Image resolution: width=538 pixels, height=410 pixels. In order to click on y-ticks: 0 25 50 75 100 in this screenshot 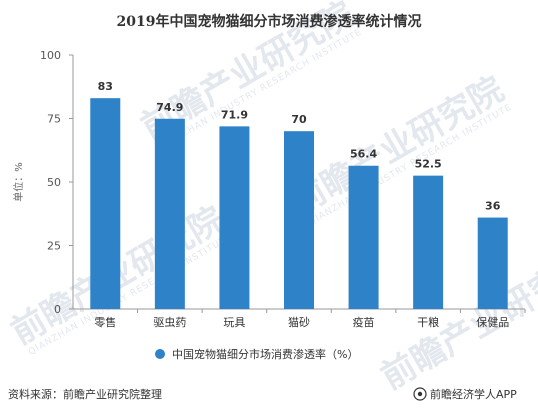, I will do `click(56, 182)`.